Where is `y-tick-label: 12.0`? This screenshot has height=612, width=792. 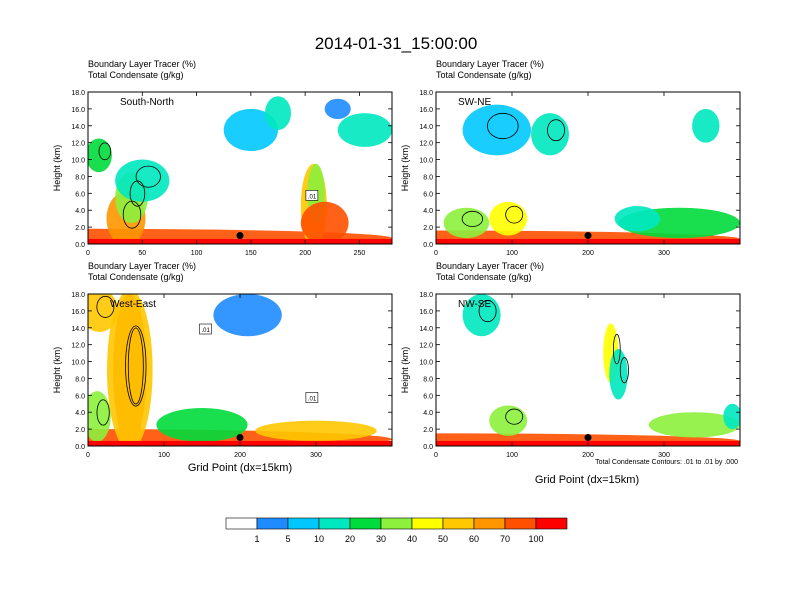 y-tick-label: 12.0 is located at coordinates (426, 346).